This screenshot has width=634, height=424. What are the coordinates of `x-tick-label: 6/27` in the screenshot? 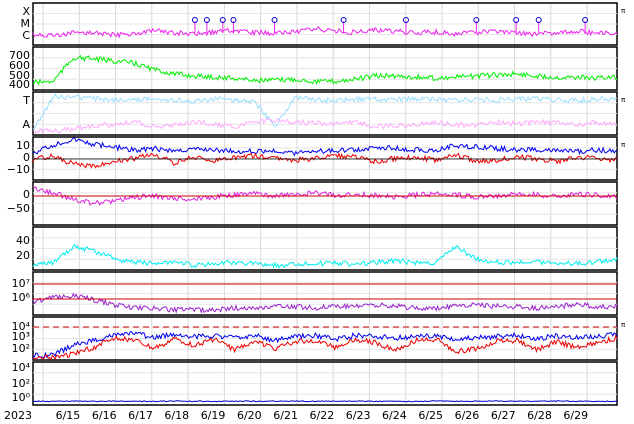 It's located at (503, 415).